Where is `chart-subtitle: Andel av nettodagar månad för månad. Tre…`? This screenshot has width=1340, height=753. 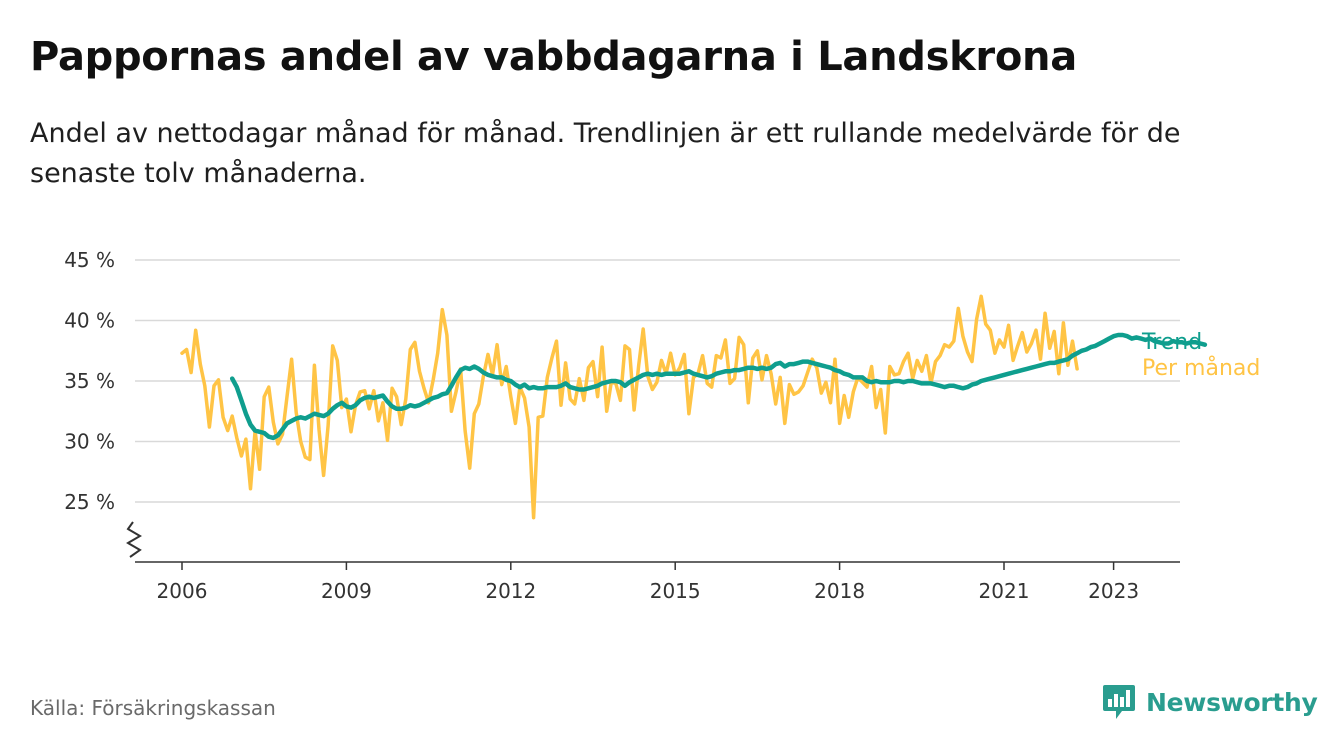 chart-subtitle: Andel av nettodagar månad för månad. Tre… is located at coordinates (605, 153).